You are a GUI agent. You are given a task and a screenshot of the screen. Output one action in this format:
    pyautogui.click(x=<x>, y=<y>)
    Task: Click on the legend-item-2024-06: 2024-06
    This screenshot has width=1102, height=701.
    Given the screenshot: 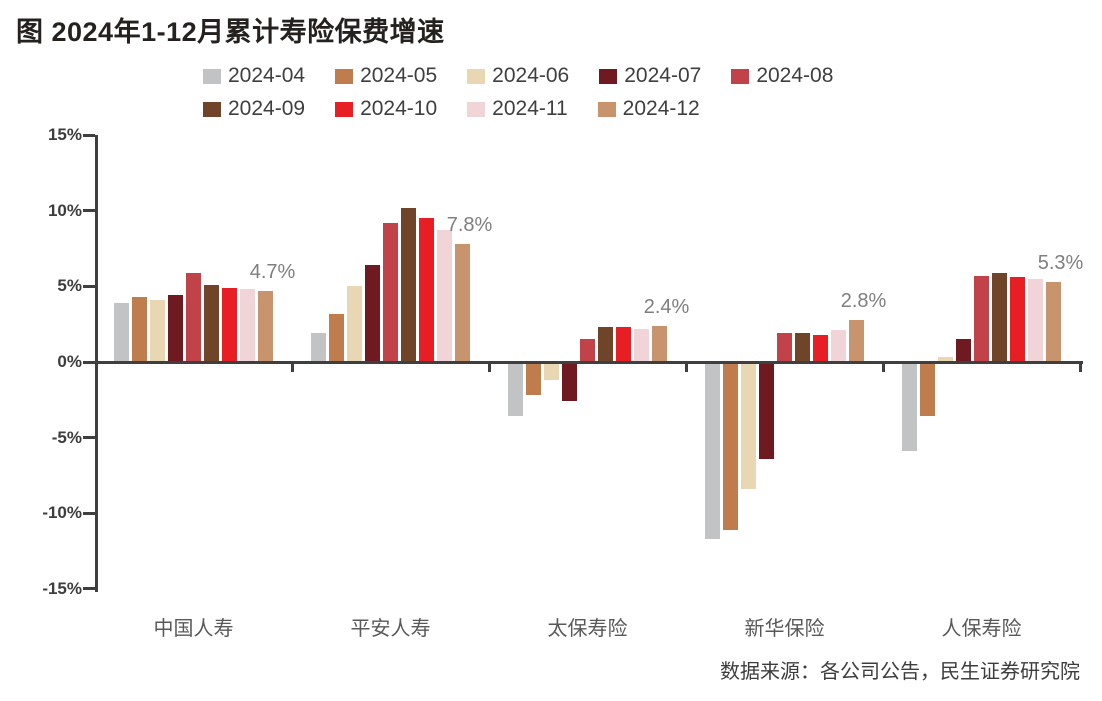 What is the action you would take?
    pyautogui.click(x=518, y=76)
    